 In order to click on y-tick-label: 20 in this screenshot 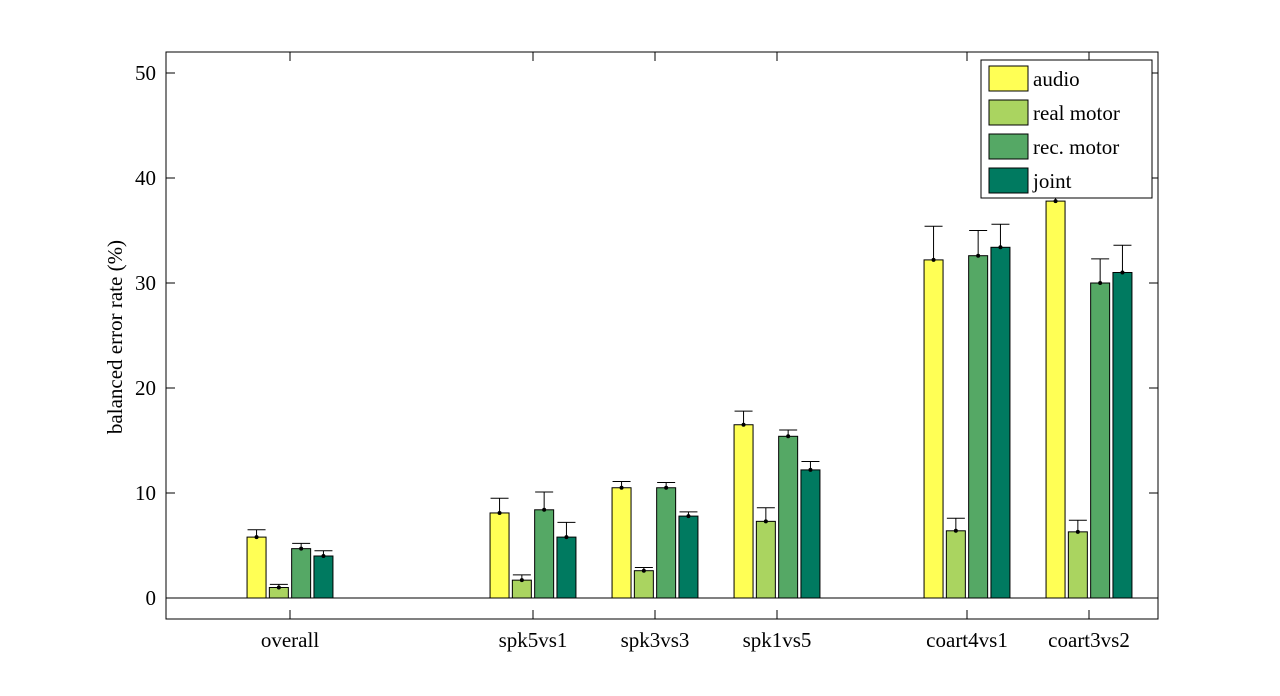, I will do `click(145, 388)`.